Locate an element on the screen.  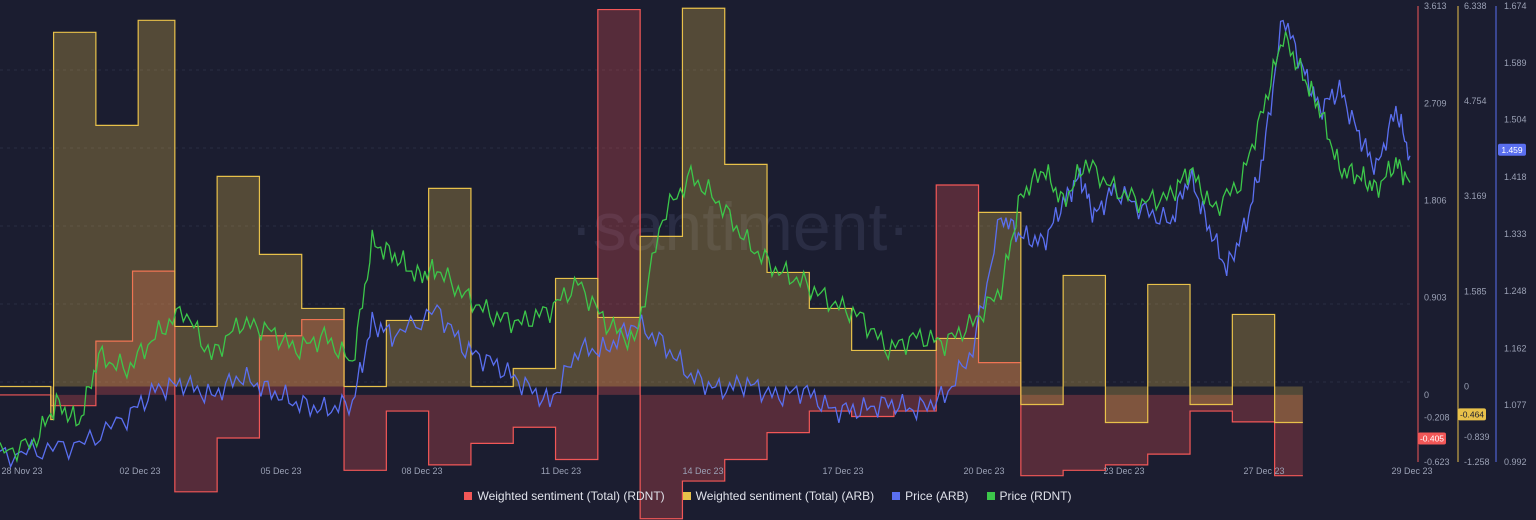
x-tick-label: 02 Dec 23 is located at coordinates (139, 471).